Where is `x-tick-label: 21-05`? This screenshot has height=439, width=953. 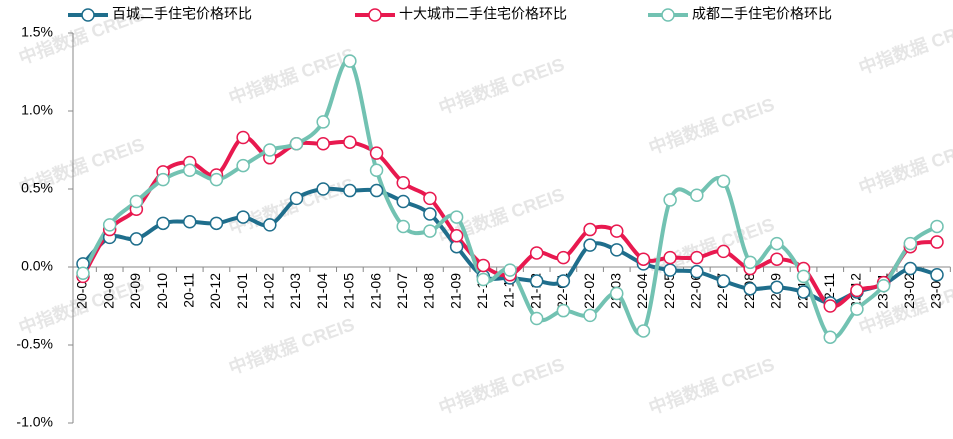
x-tick-label: 21-05 is located at coordinates (349, 291).